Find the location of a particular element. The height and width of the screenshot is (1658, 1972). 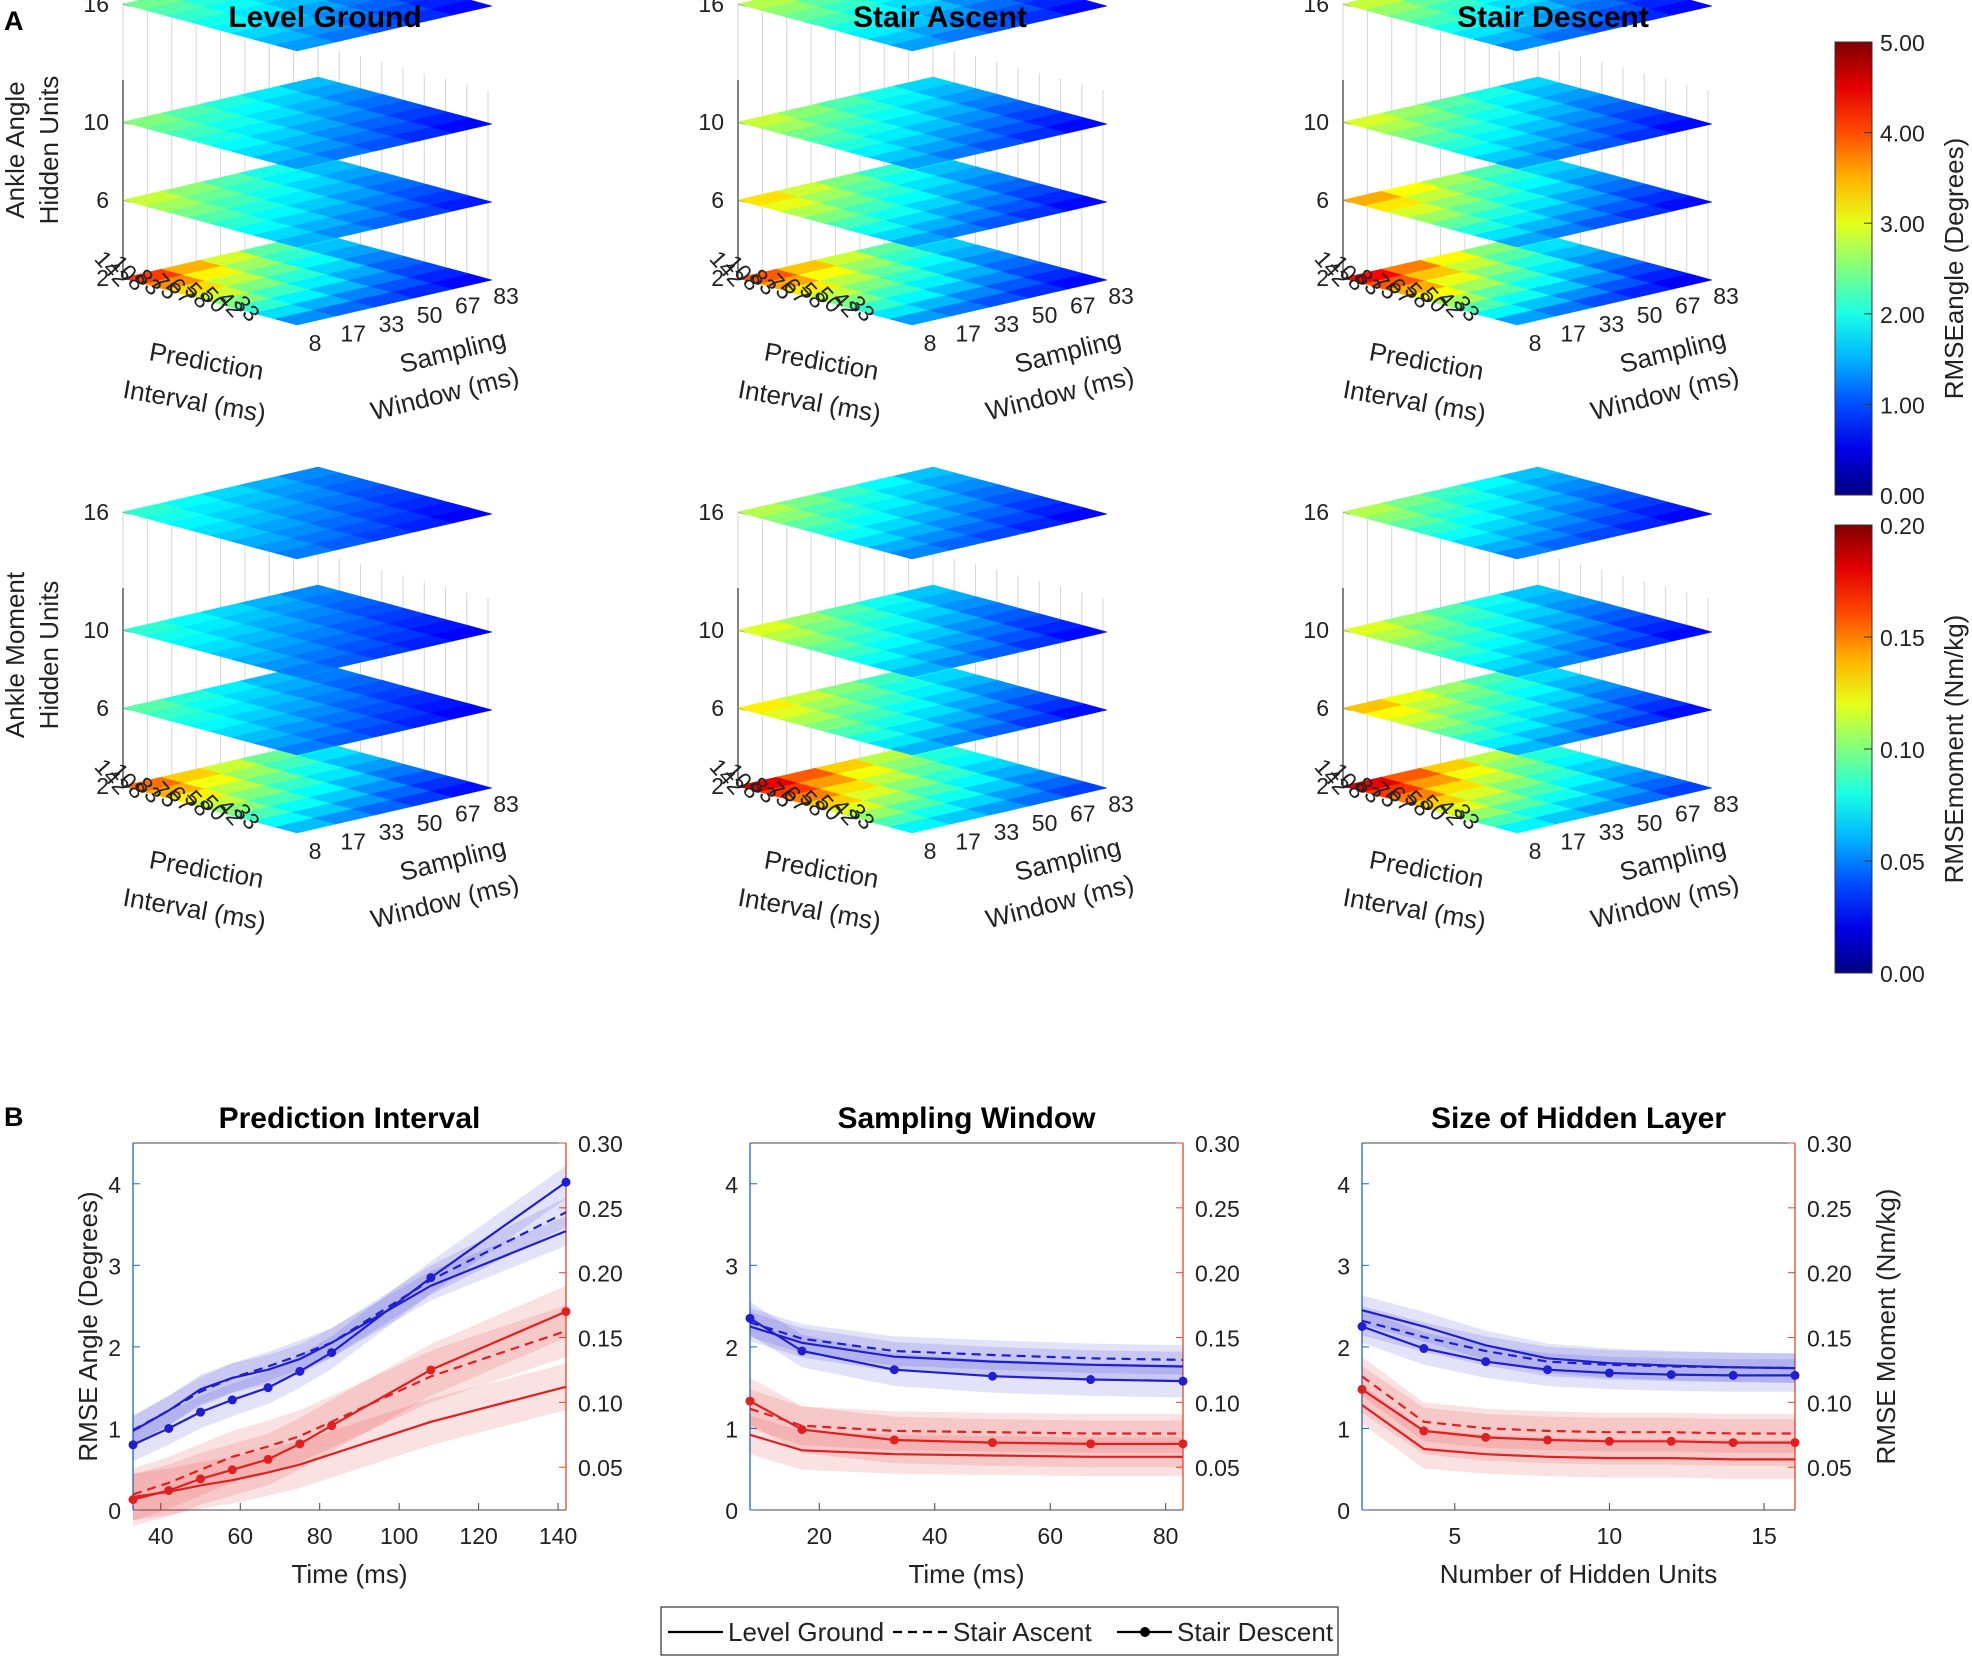

row-title: Ankle Angle is located at coordinates (15, 149).